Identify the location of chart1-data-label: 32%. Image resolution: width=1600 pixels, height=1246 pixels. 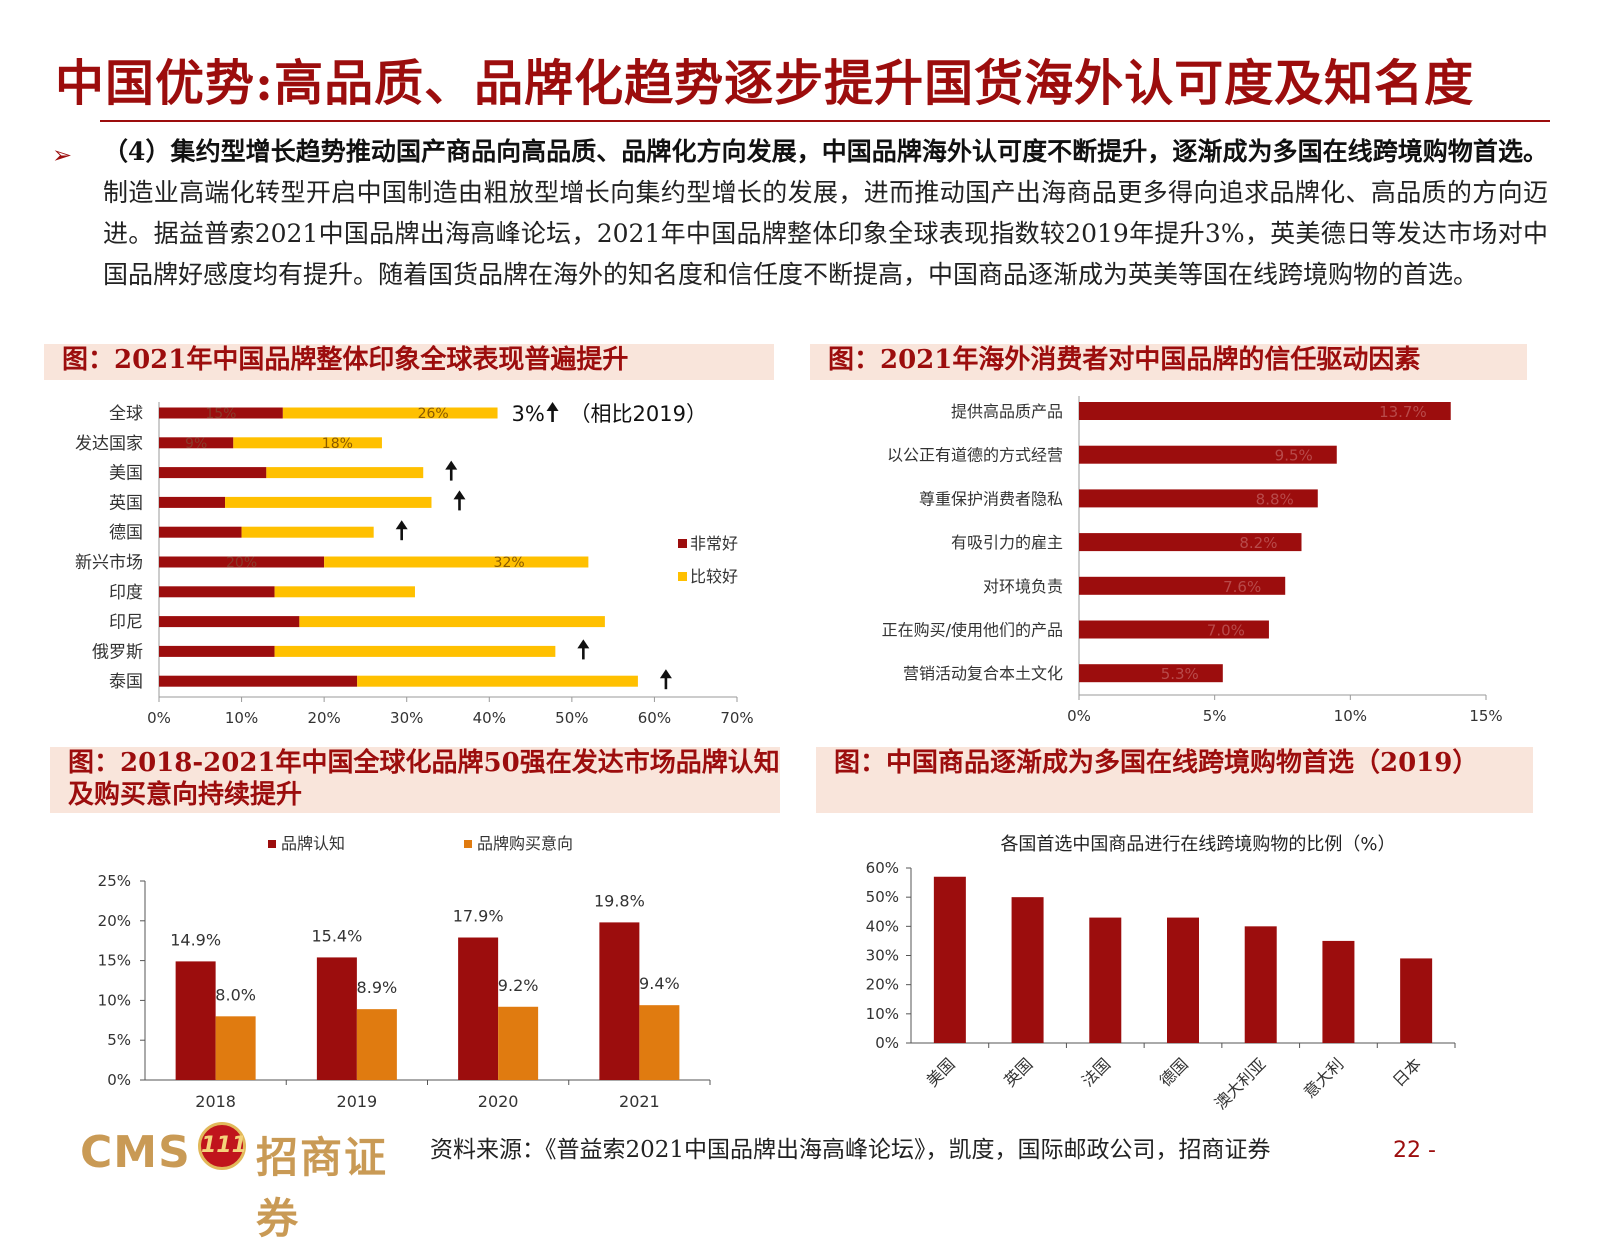
(509, 563).